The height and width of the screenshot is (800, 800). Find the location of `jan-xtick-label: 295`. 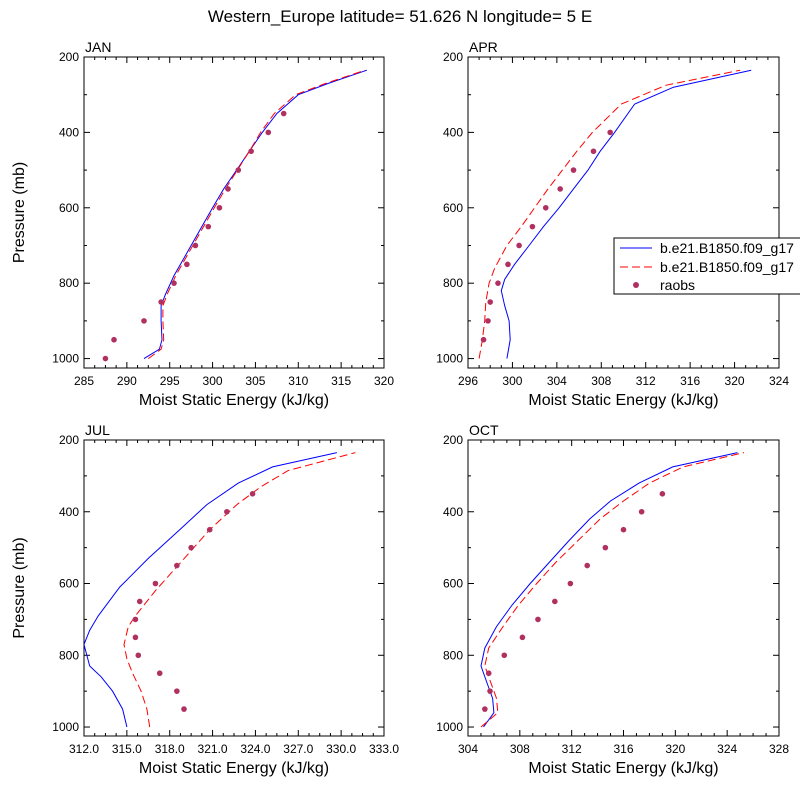

jan-xtick-label: 295 is located at coordinates (170, 381).